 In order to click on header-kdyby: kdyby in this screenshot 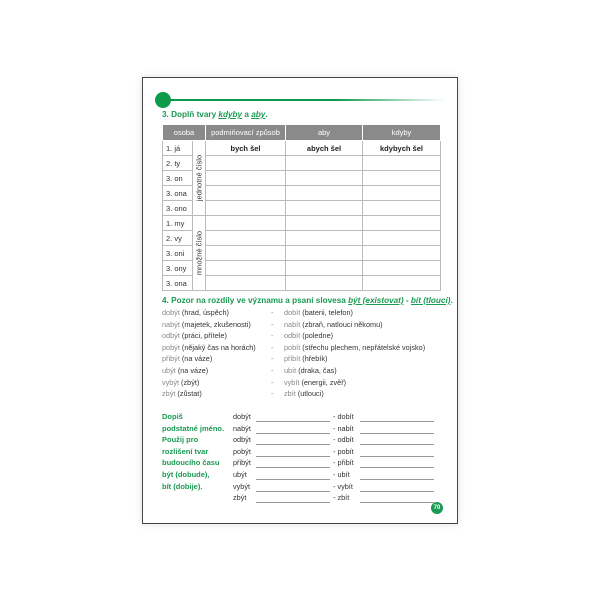, I will do `click(401, 132)`.